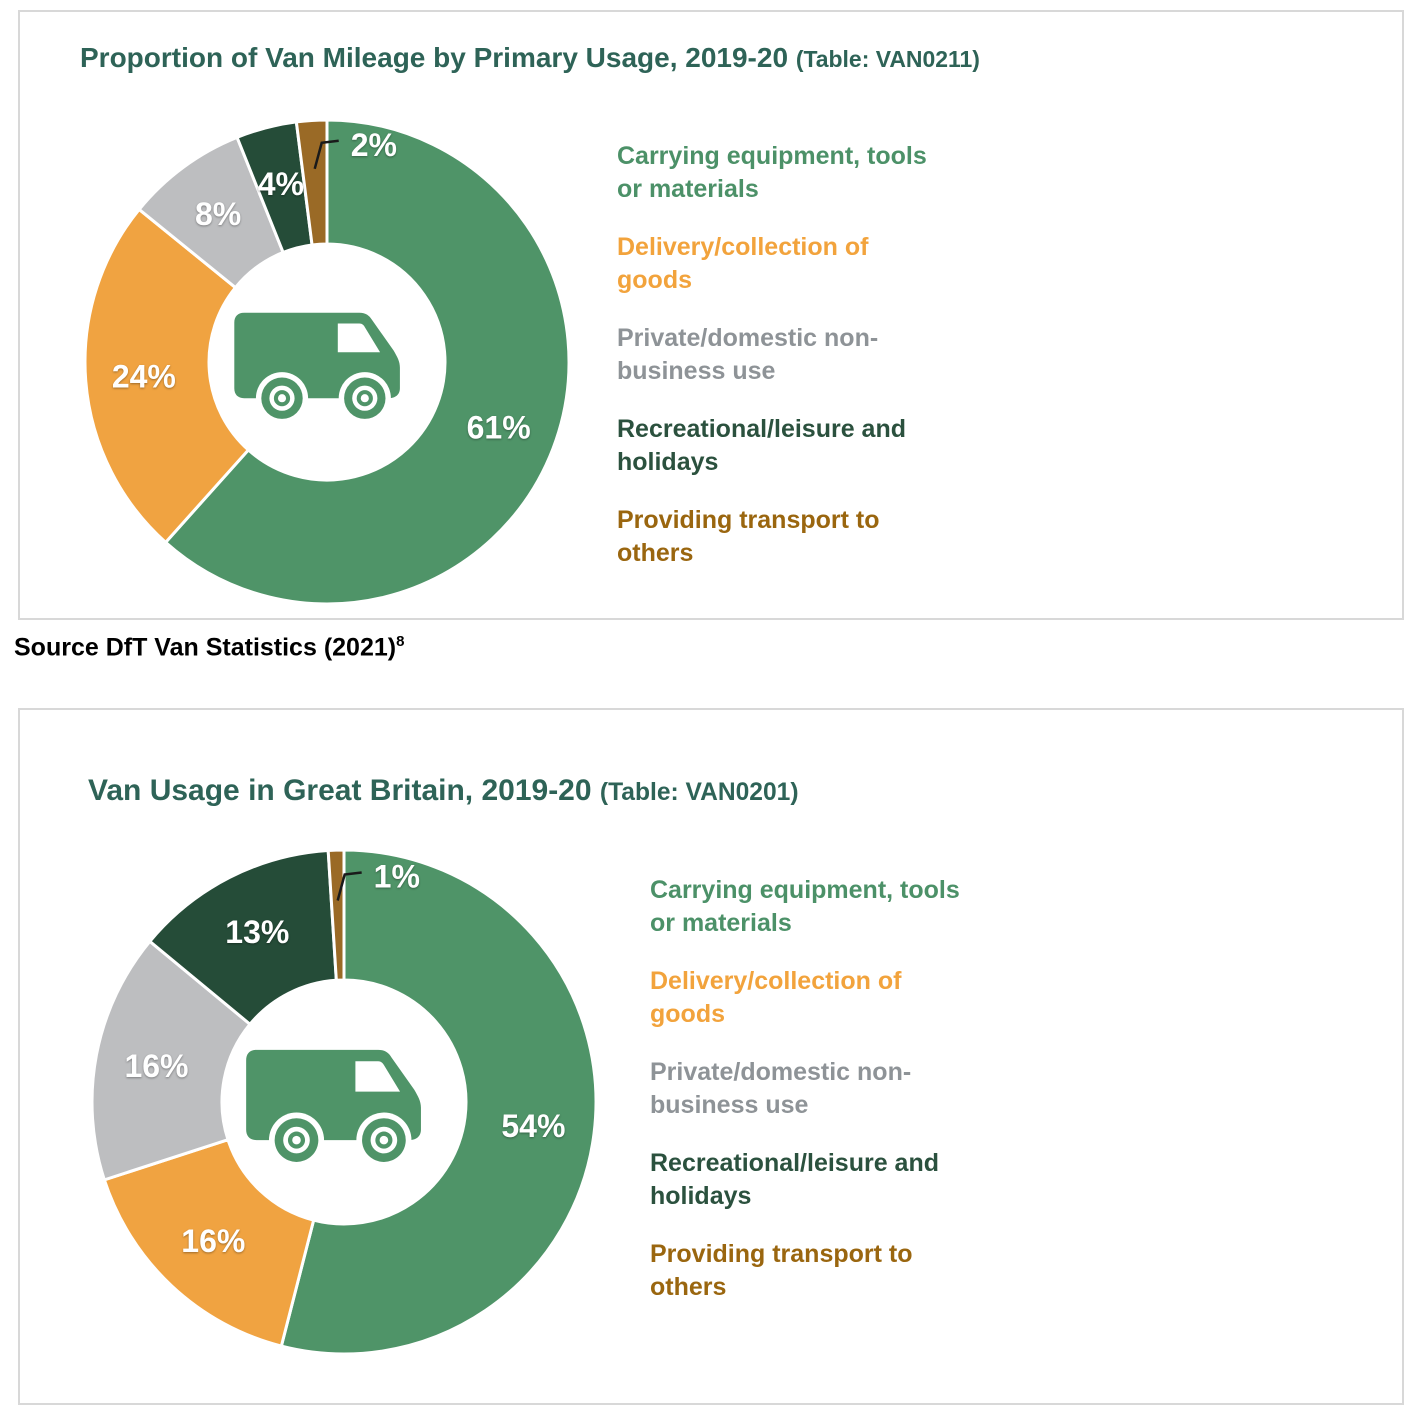 The height and width of the screenshot is (1418, 1420). I want to click on source-text: Source DfT Van Statistics (2021), so click(205, 647).